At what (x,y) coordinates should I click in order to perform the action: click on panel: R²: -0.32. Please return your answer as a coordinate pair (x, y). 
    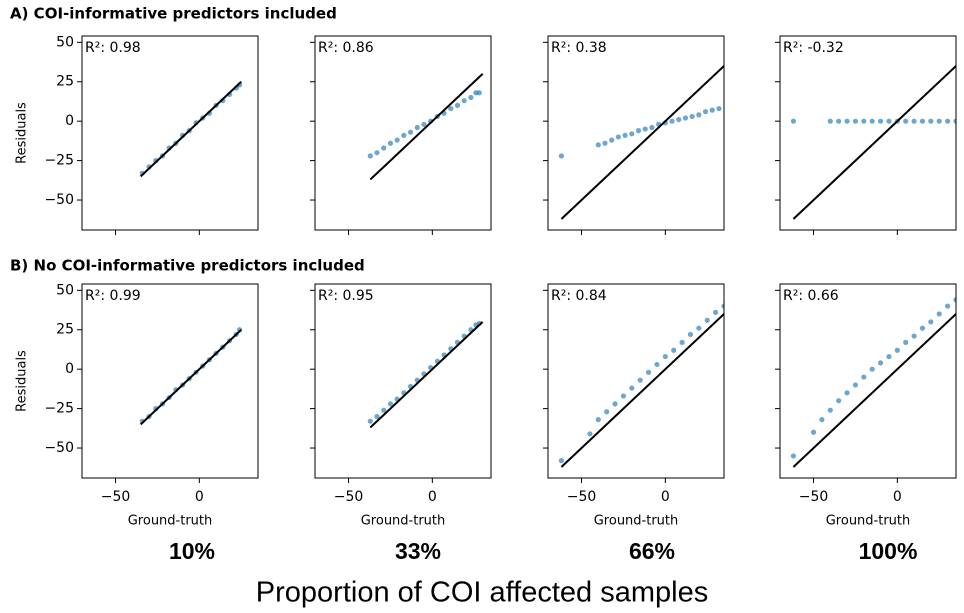
    Looking at the image, I should click on (866, 135).